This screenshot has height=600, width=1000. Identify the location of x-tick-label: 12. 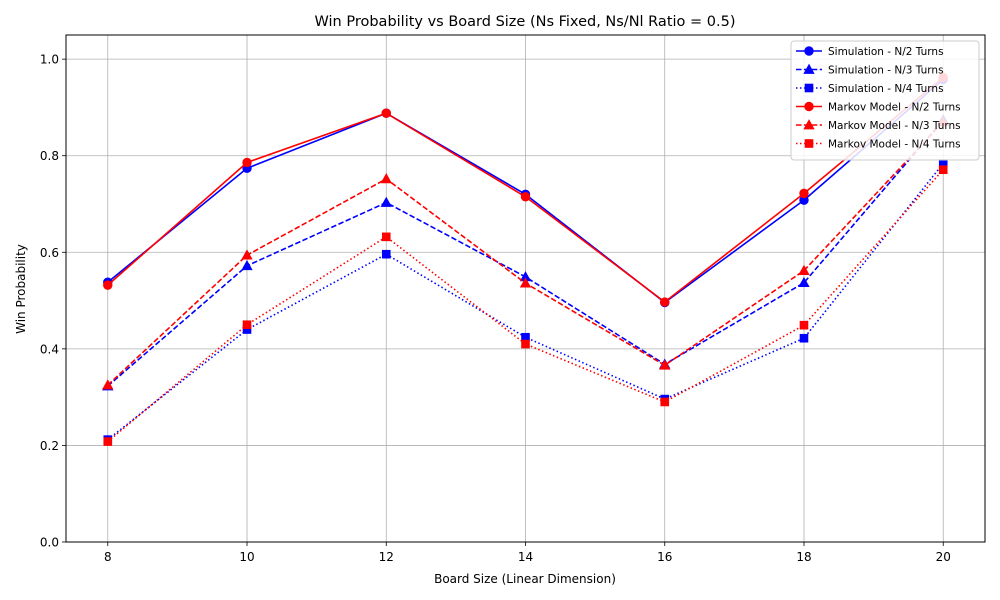
(386, 557).